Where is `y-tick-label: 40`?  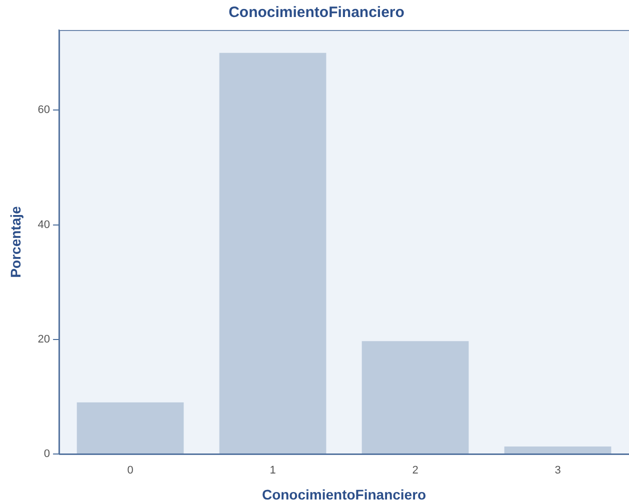
y-tick-label: 40 is located at coordinates (44, 224).